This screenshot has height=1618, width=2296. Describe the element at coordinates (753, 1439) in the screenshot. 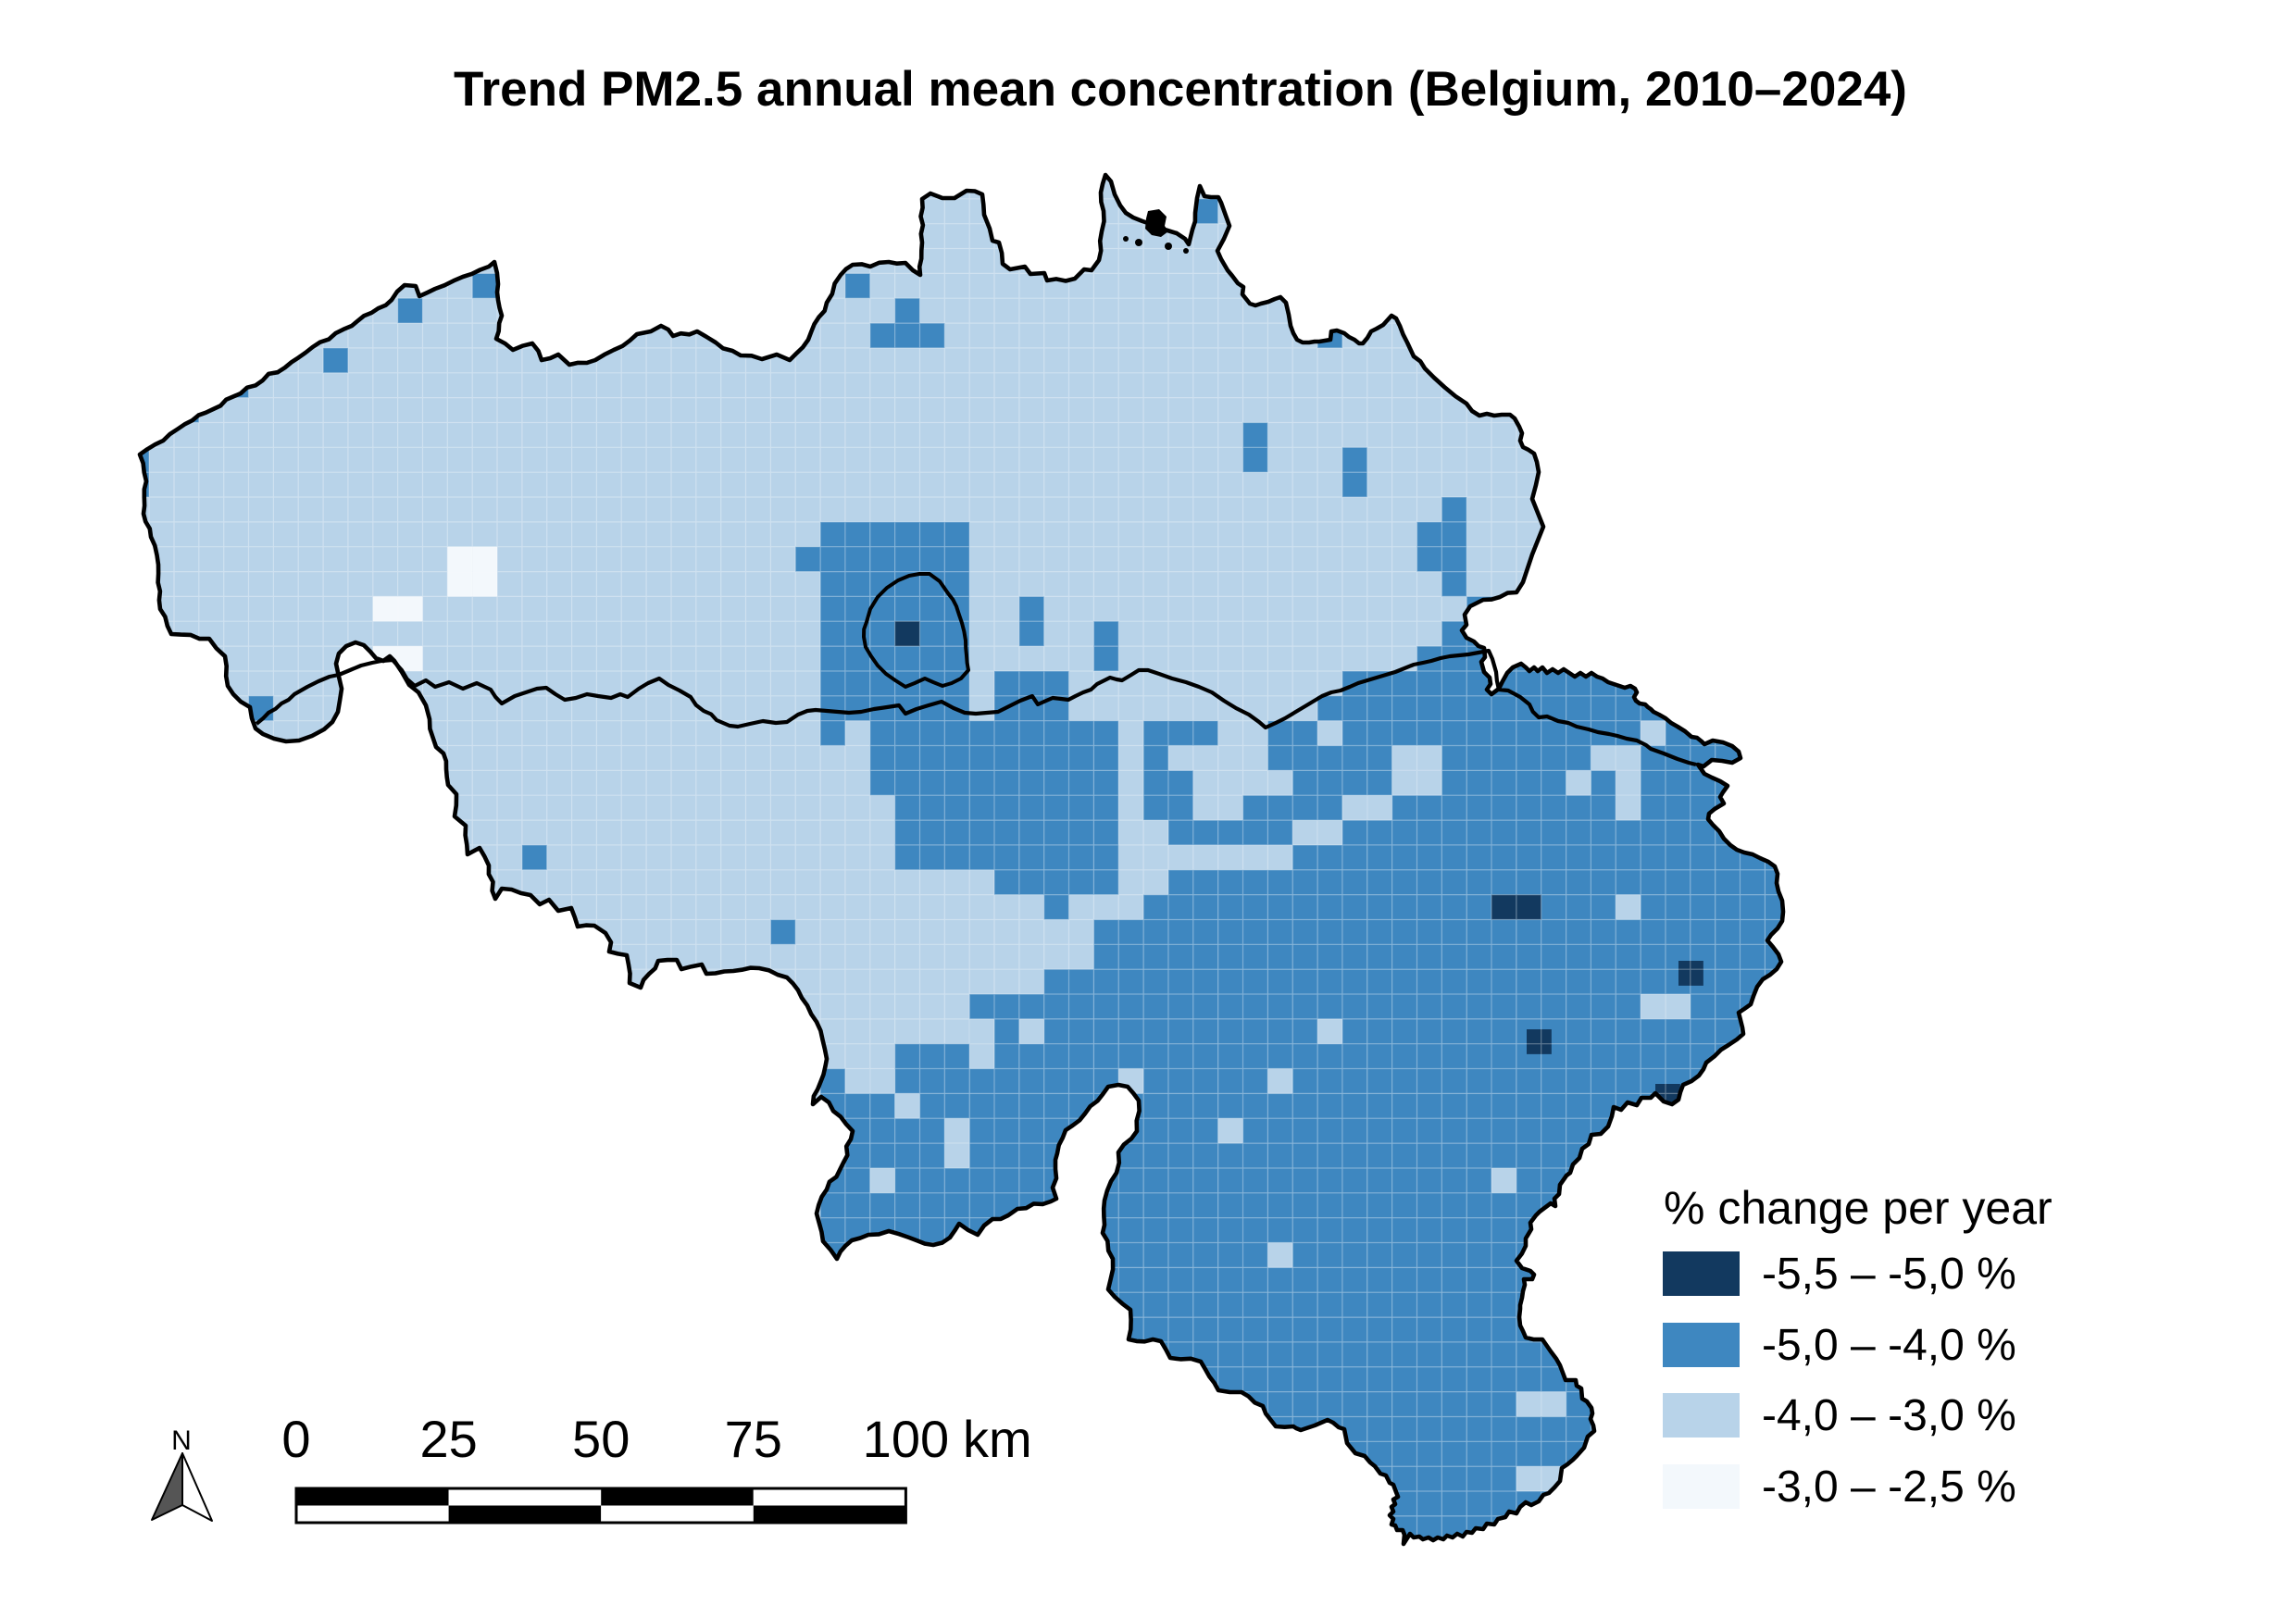

I see `svg-text: 75` at that location.